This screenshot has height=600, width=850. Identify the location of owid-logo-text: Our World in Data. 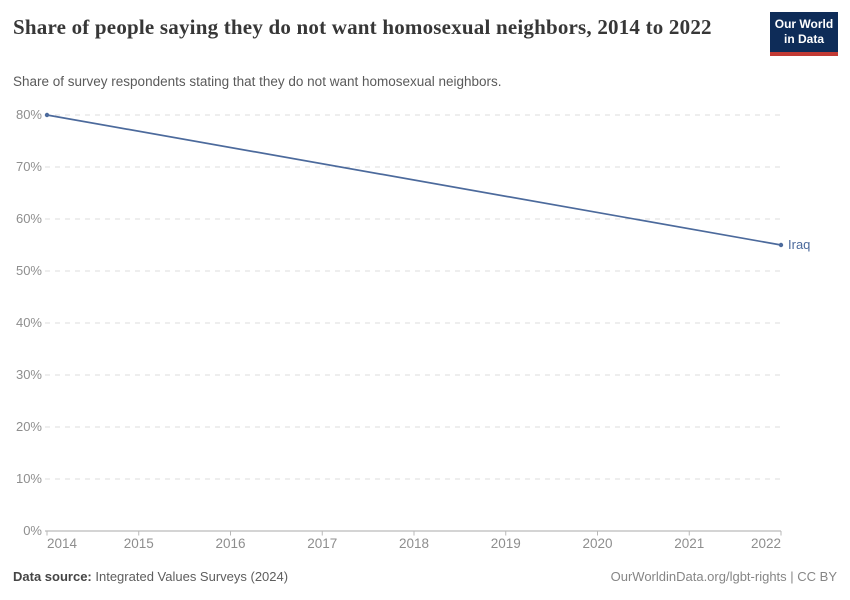
(804, 32).